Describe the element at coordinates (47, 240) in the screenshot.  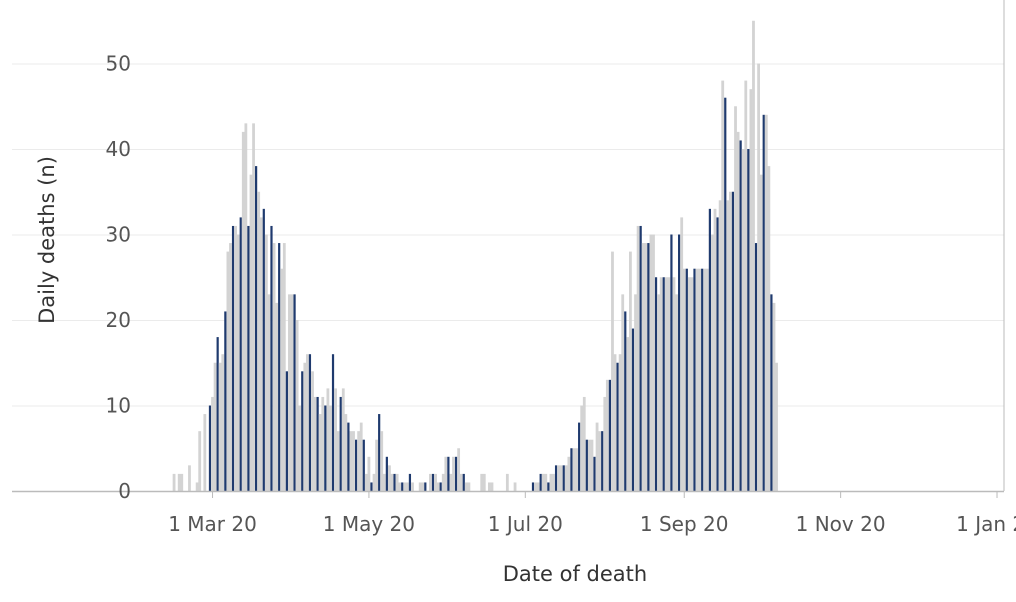
I see `y-axis-title: Daily deaths (n)` at that location.